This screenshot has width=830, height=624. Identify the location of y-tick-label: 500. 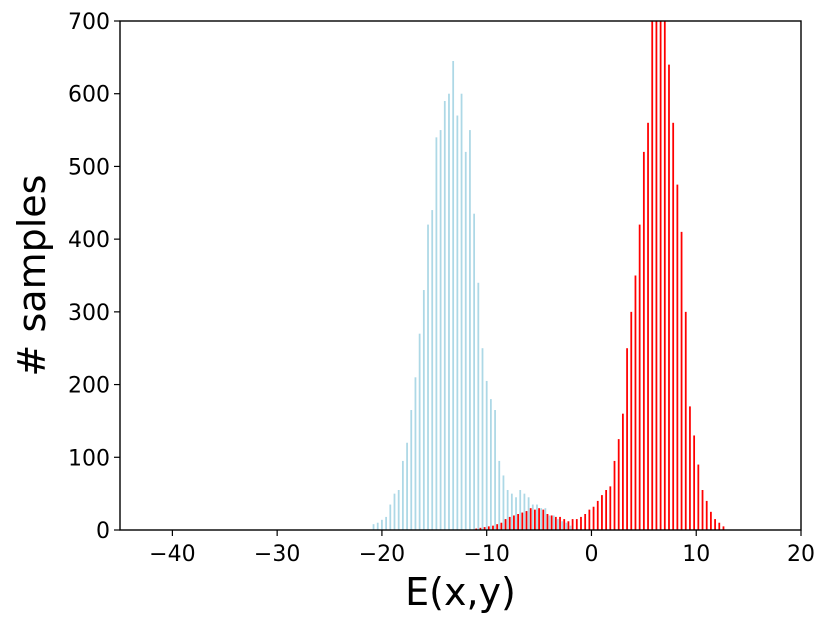
(89, 167).